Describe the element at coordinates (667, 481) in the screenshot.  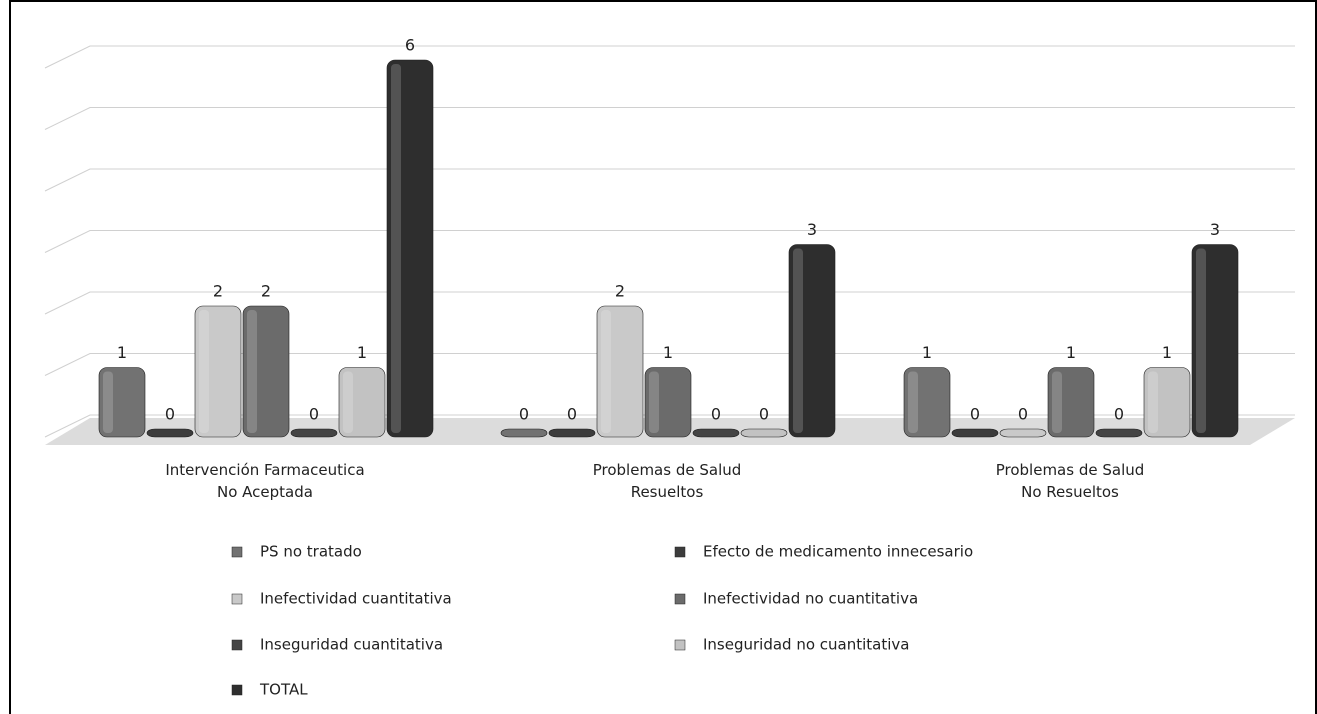
I see `x-tick-label: Problemas de Salud Resueltos` at that location.